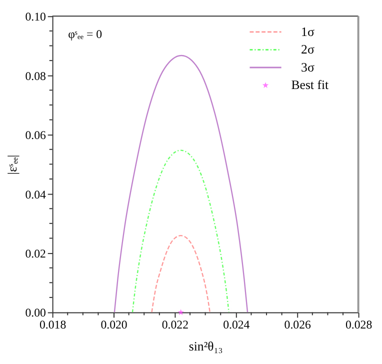 Image resolution: width=382 pixels, height=364 pixels. Describe the element at coordinates (358, 325) in the screenshot. I see `x-tick-label: 0.028` at that location.